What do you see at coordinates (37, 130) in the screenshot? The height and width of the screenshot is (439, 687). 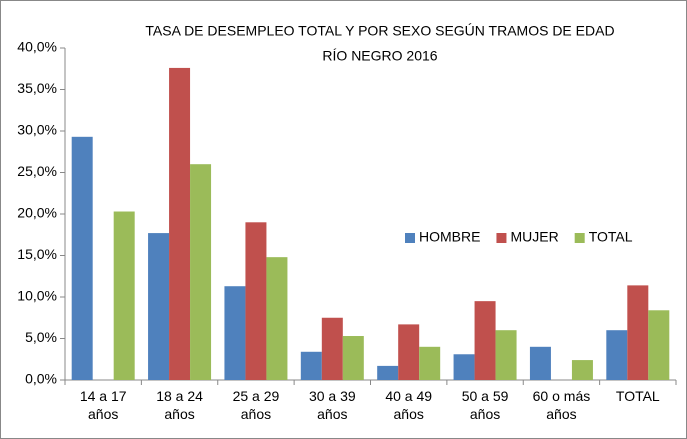 I see `y-tick-label: 30,0%` at bounding box center [37, 130].